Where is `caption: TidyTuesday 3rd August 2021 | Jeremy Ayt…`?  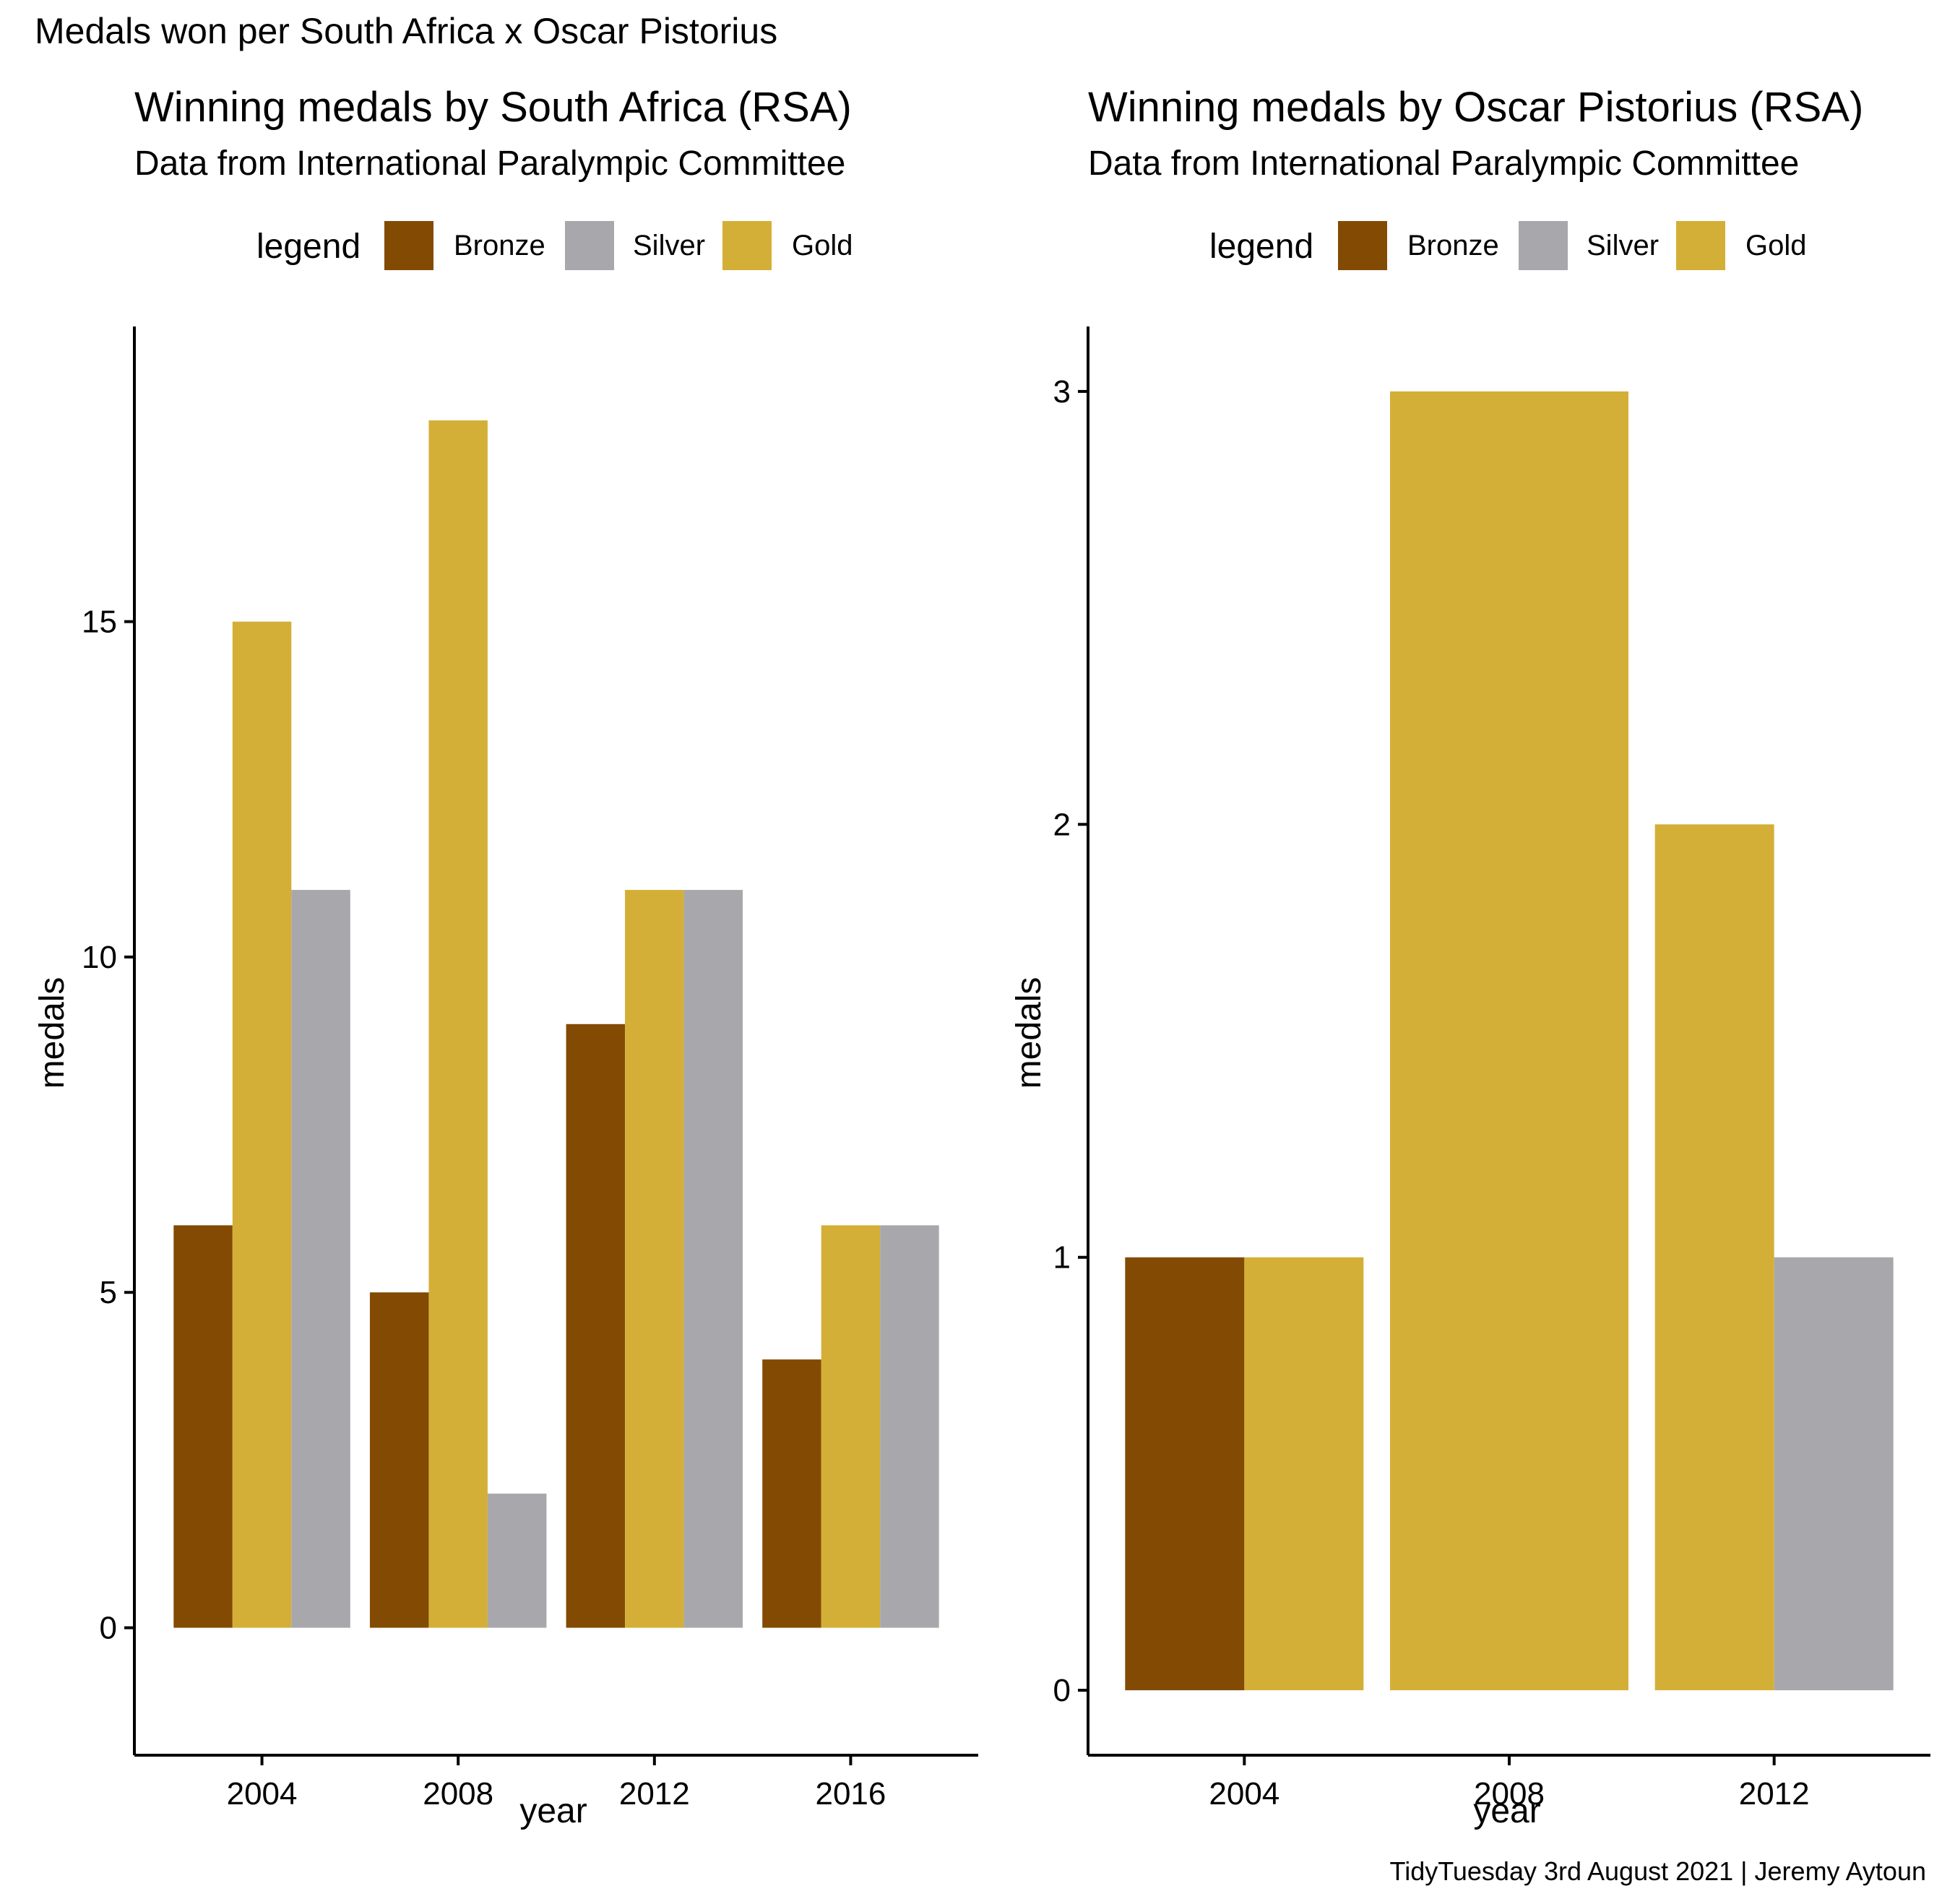
caption: TidyTuesday 3rd August 2021 | Jeremy Ayt… is located at coordinates (1658, 1871).